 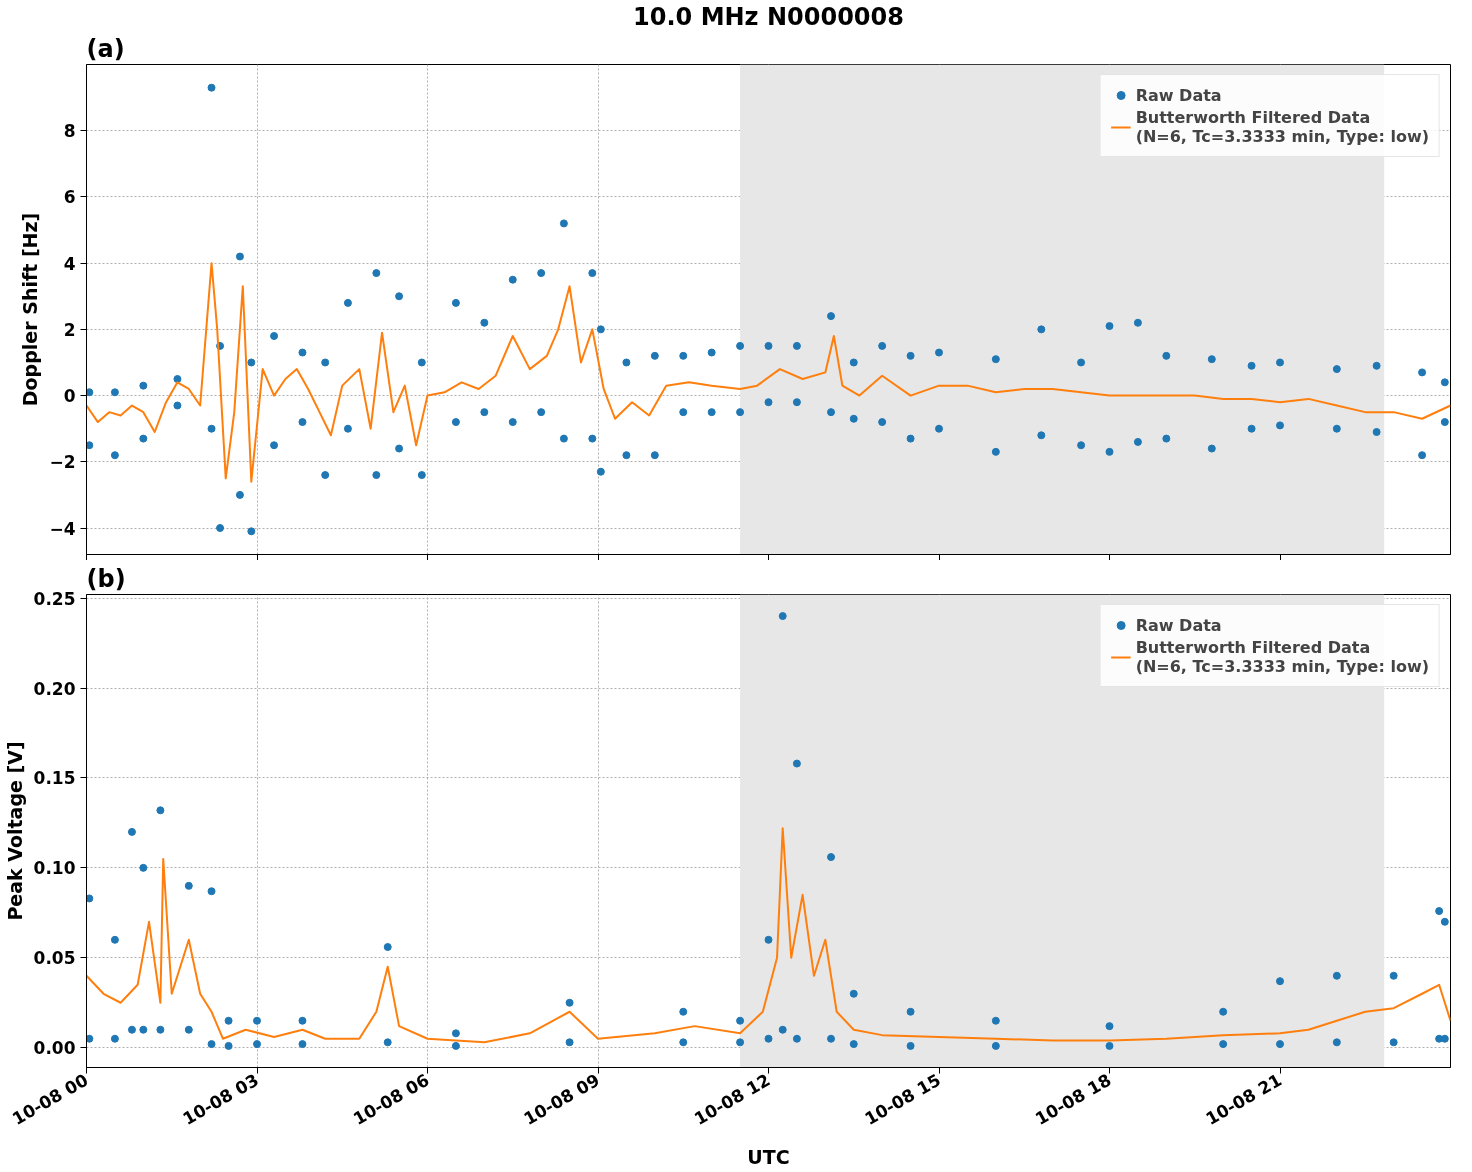 What do you see at coordinates (105, 48) in the screenshot?
I see `text: (a)` at bounding box center [105, 48].